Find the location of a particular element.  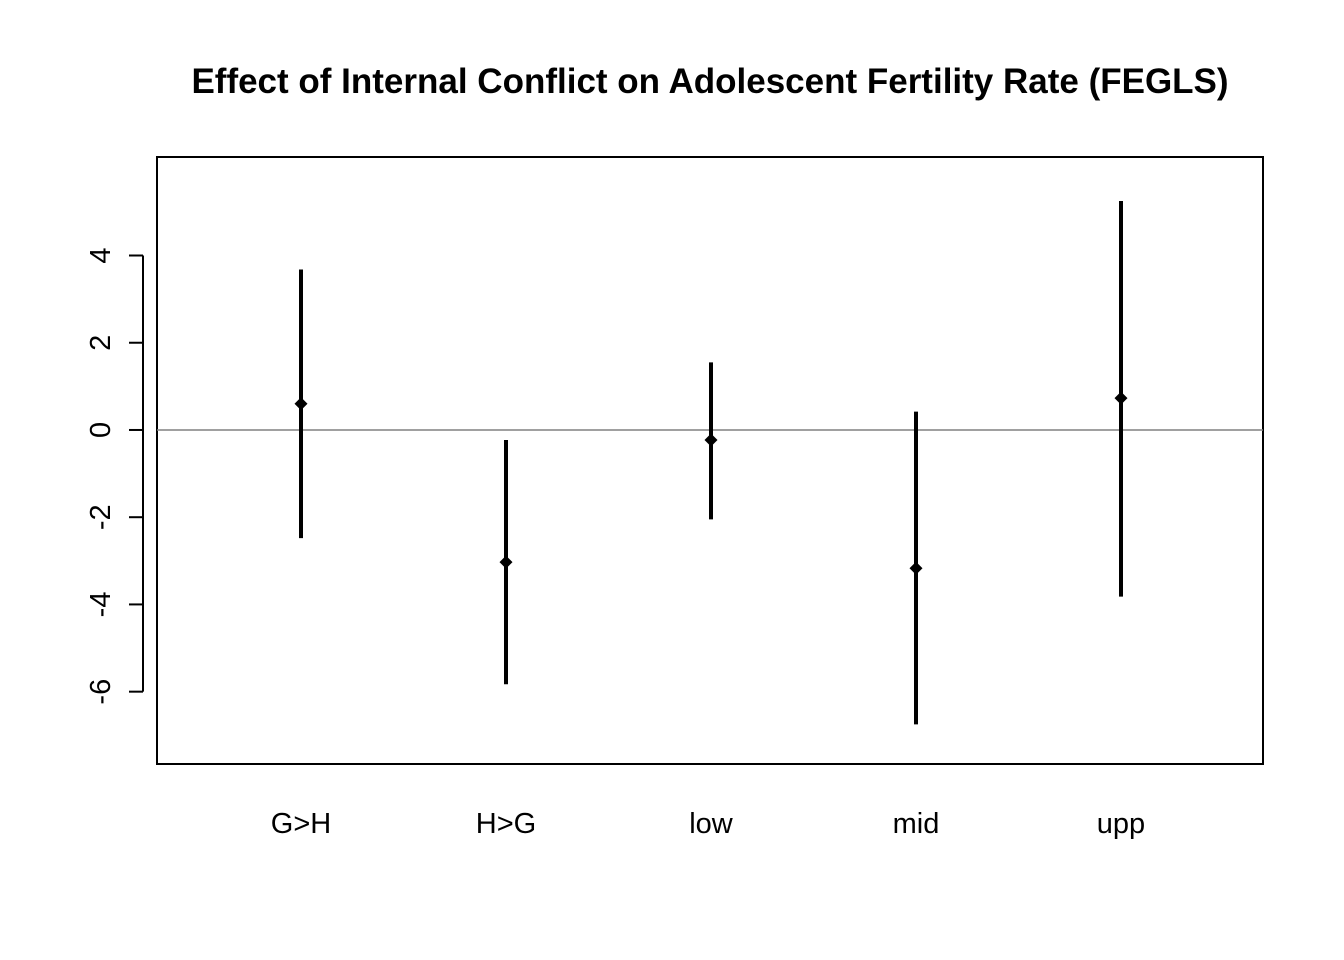

x-tick-label: low is located at coordinates (711, 824).